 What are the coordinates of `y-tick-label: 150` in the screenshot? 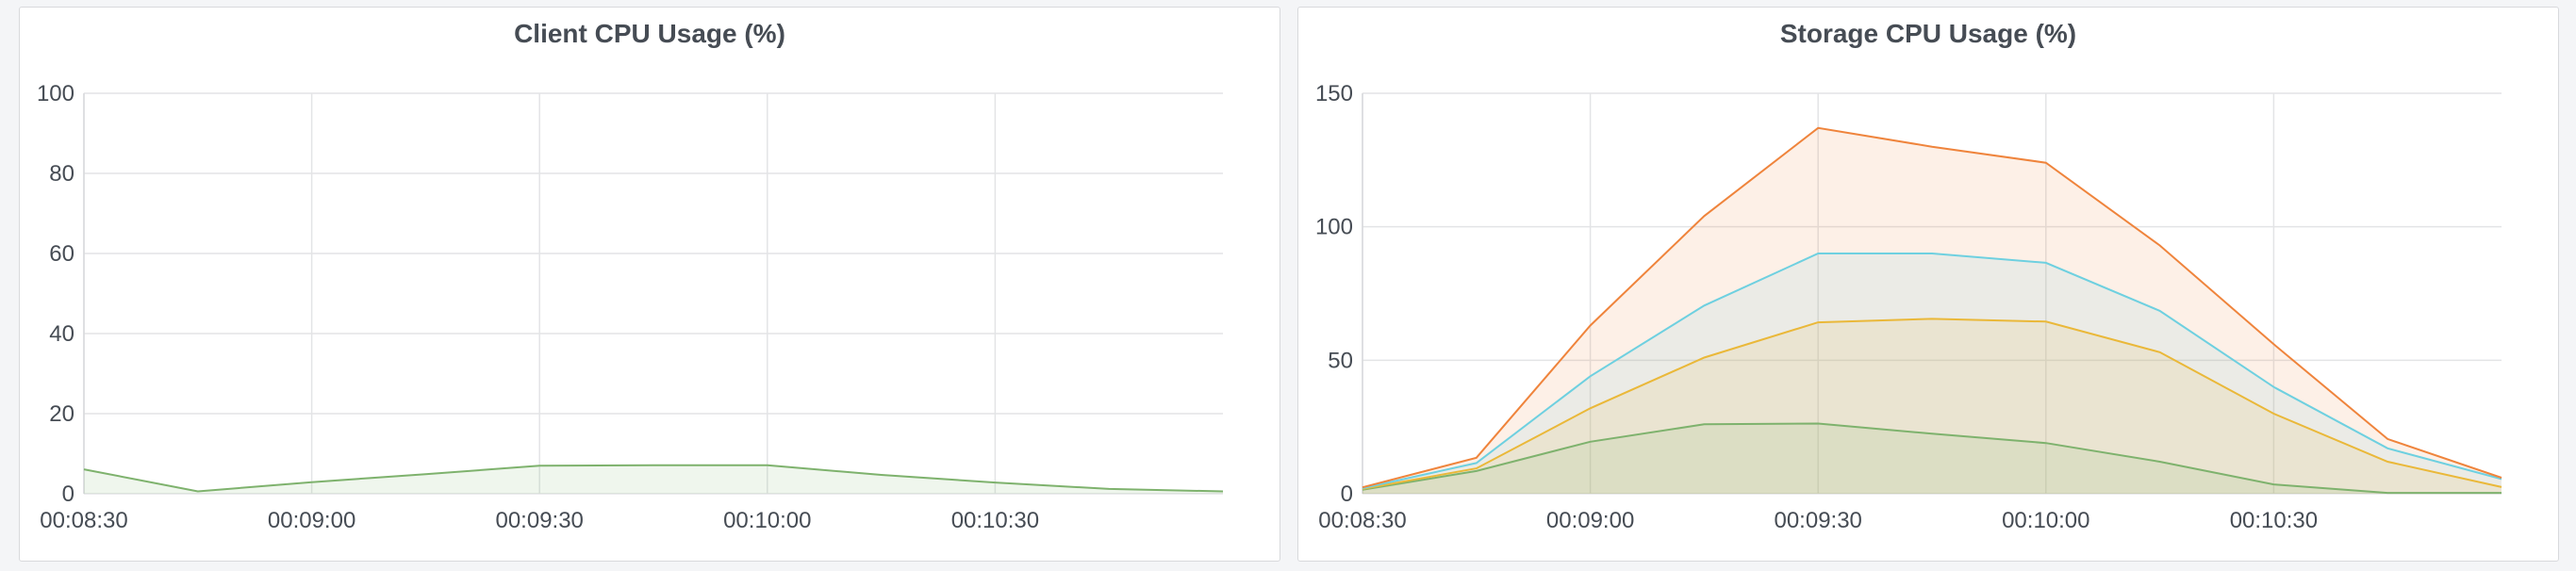 It's located at (1334, 93).